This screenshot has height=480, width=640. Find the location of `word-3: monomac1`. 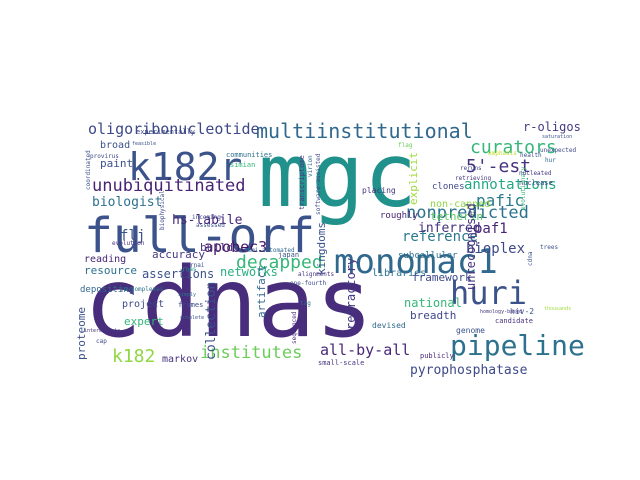

word-3: monomac1 is located at coordinates (416, 262).